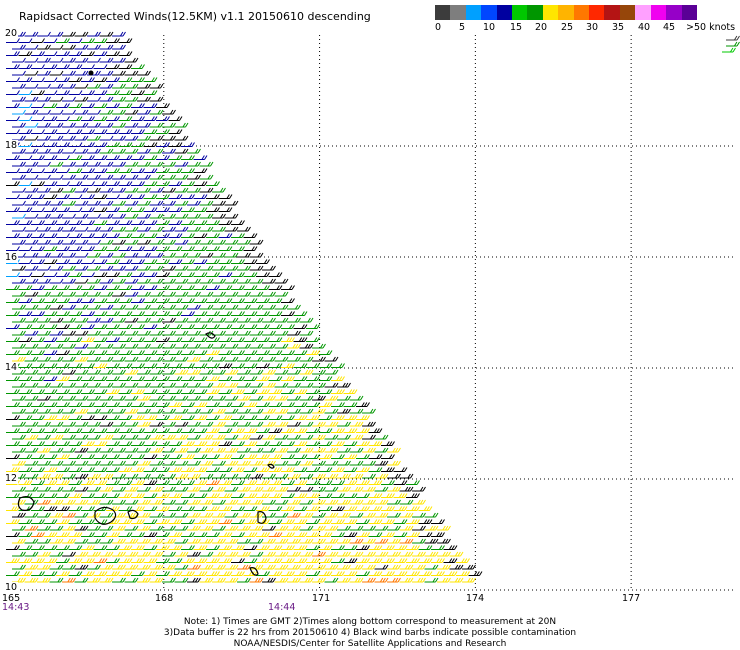 The height and width of the screenshot is (650, 740). What do you see at coordinates (16, 607) in the screenshot?
I see `time-label-start: 14:43` at bounding box center [16, 607].